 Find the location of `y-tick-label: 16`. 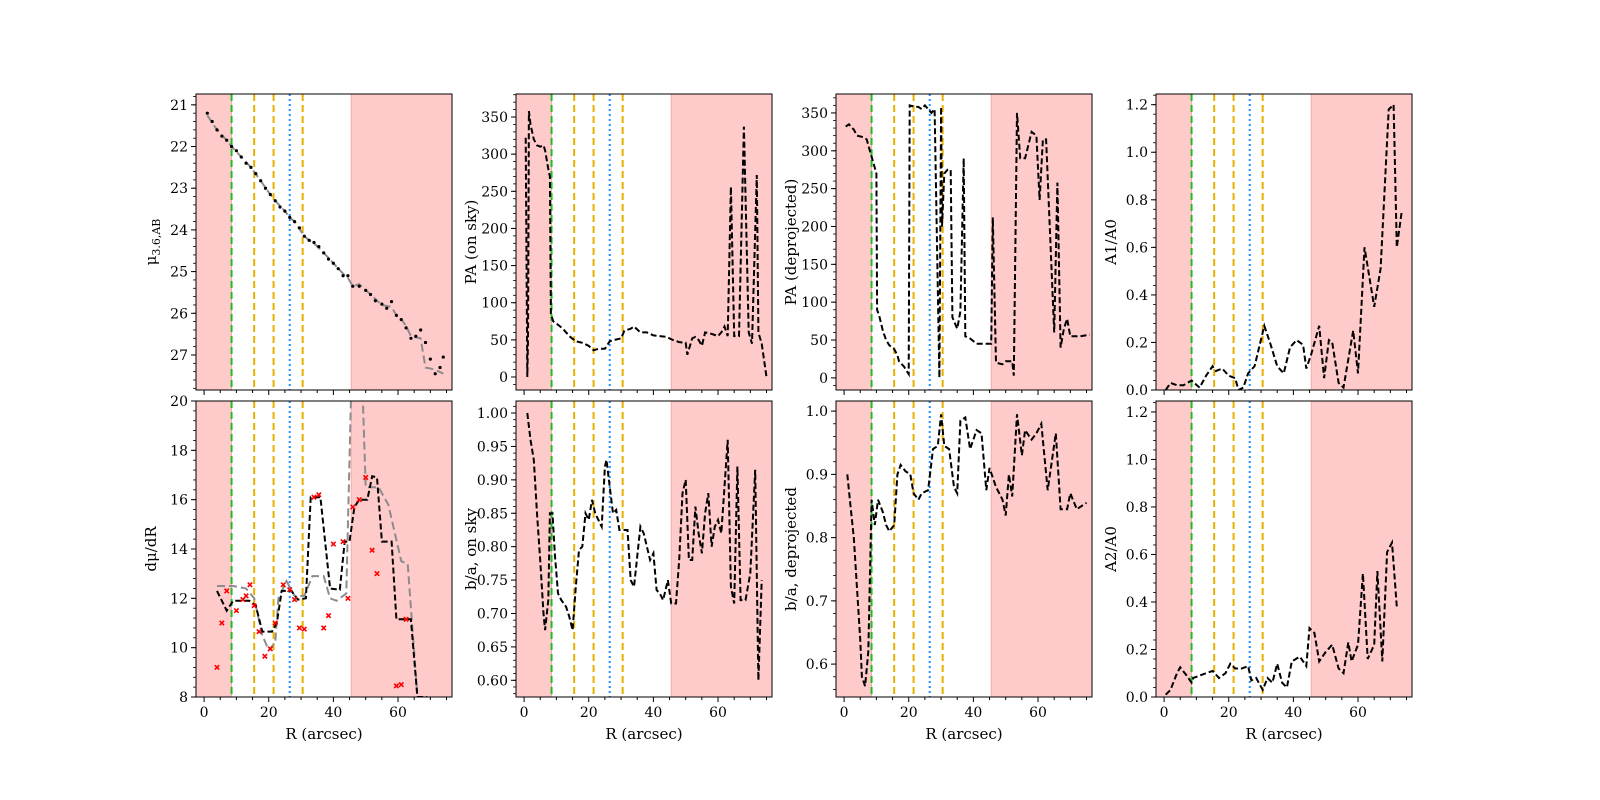

y-tick-label: 16 is located at coordinates (179, 501).